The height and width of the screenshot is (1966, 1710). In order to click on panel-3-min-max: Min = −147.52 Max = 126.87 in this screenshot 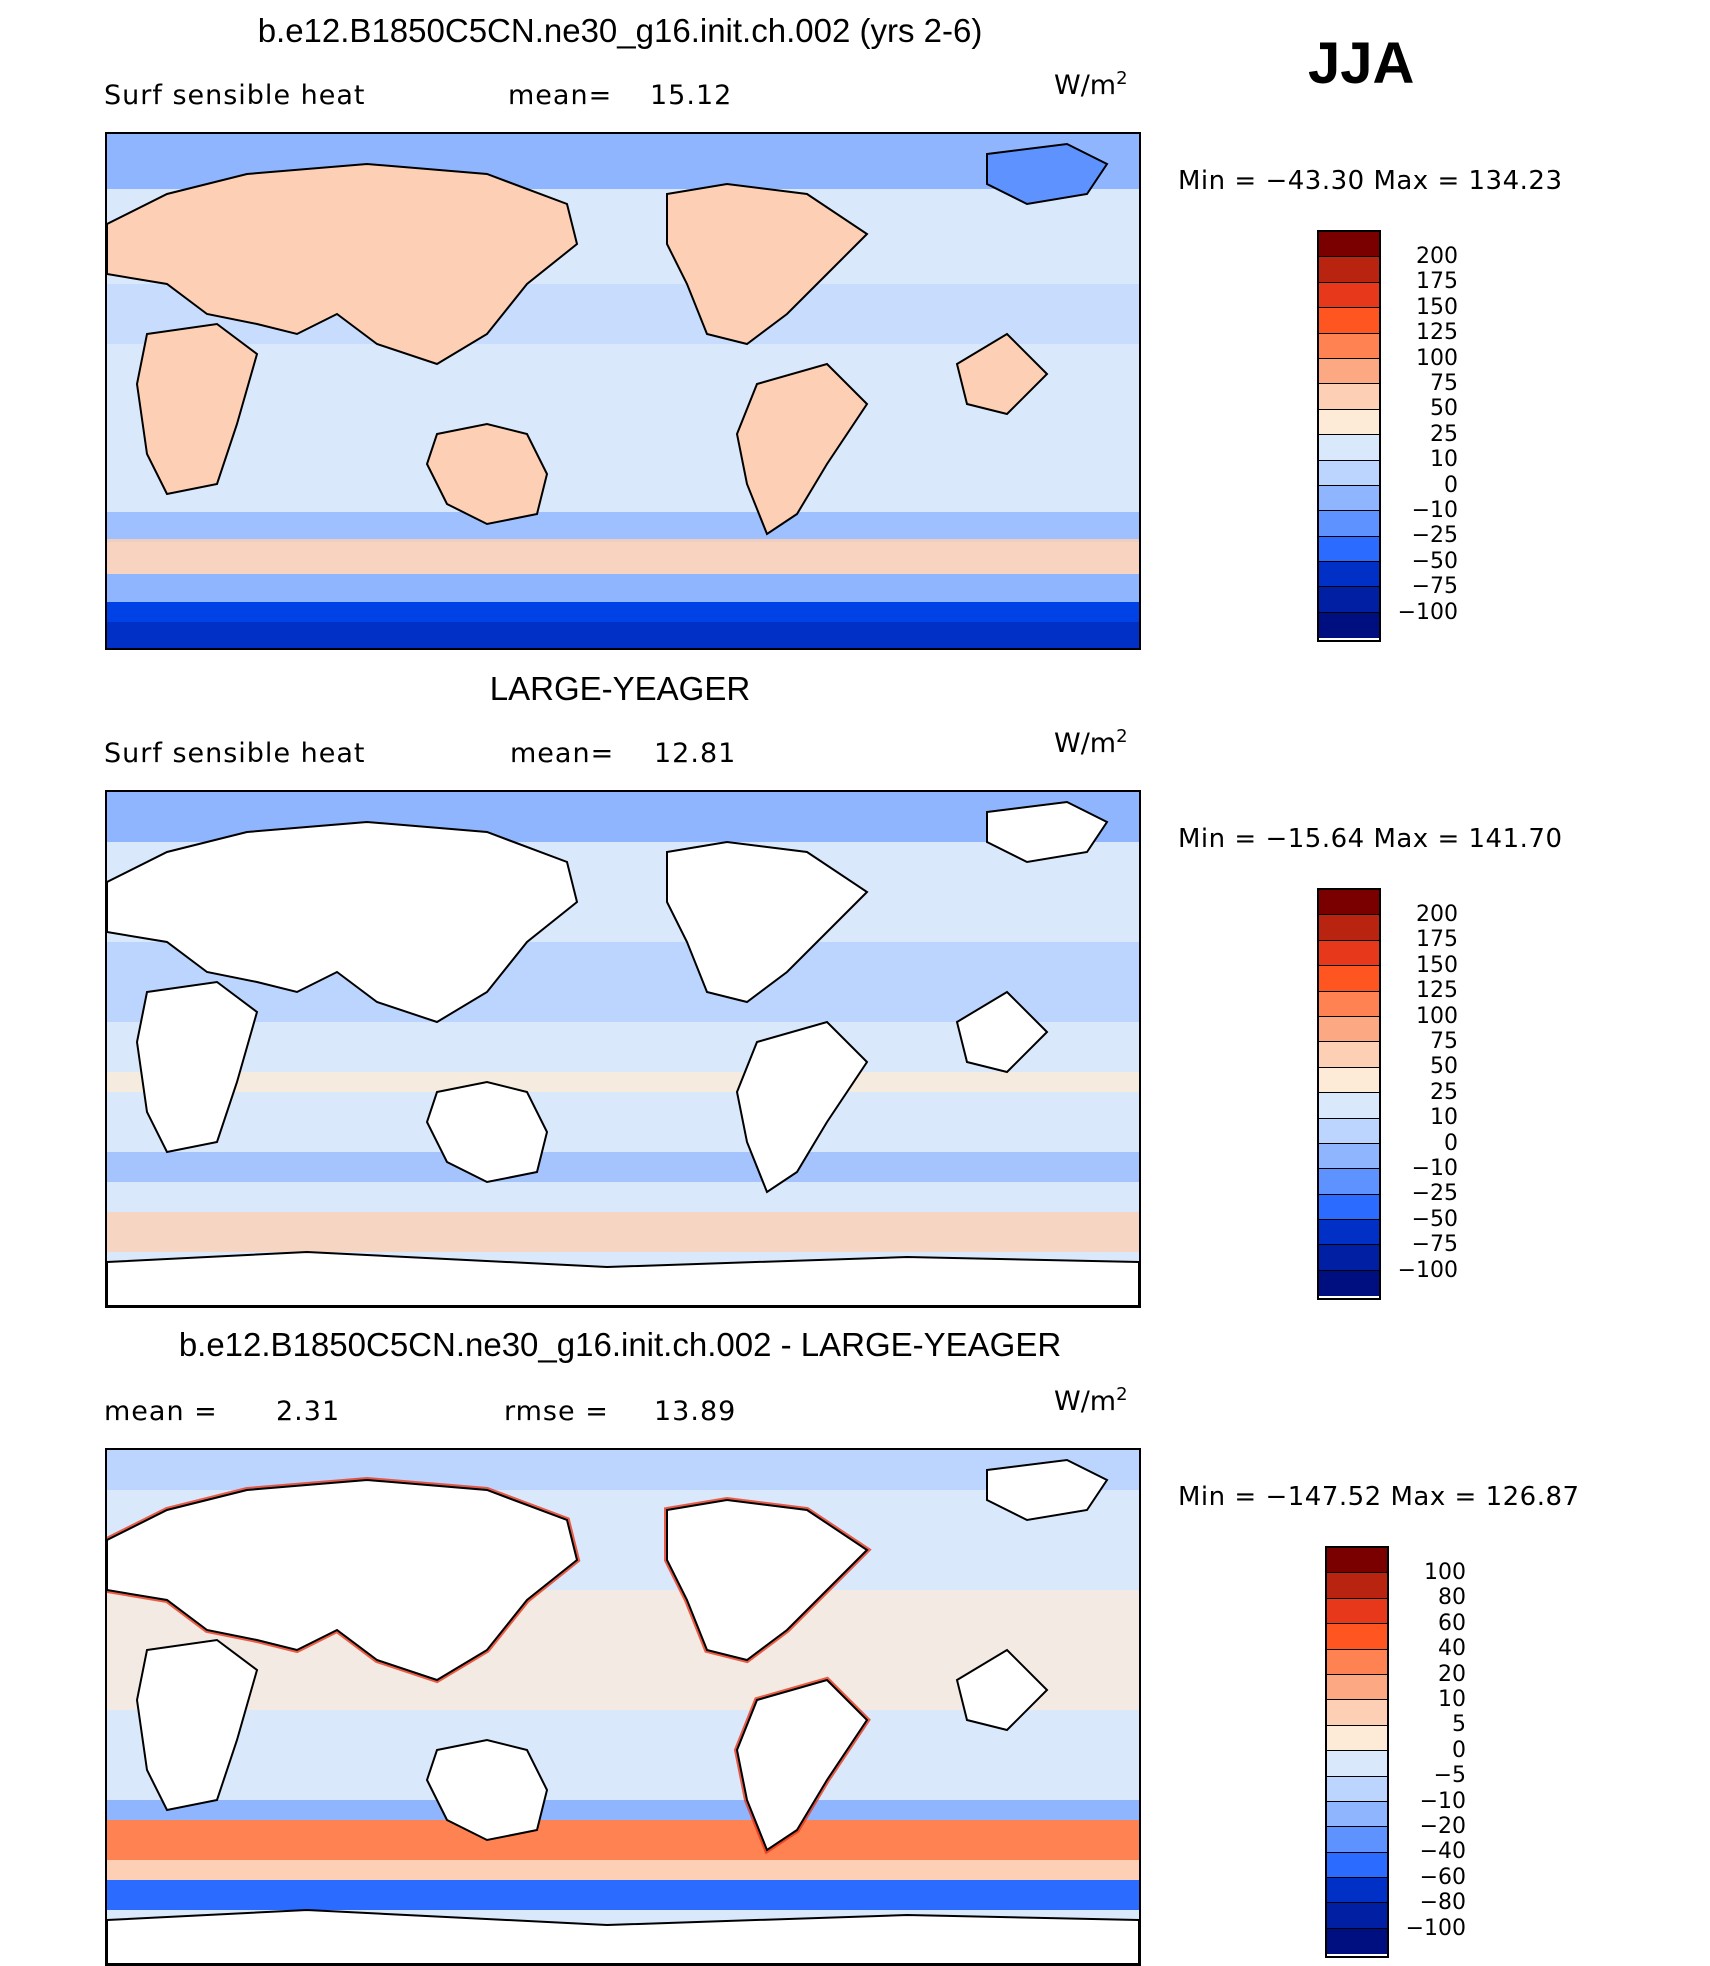, I will do `click(1379, 1497)`.